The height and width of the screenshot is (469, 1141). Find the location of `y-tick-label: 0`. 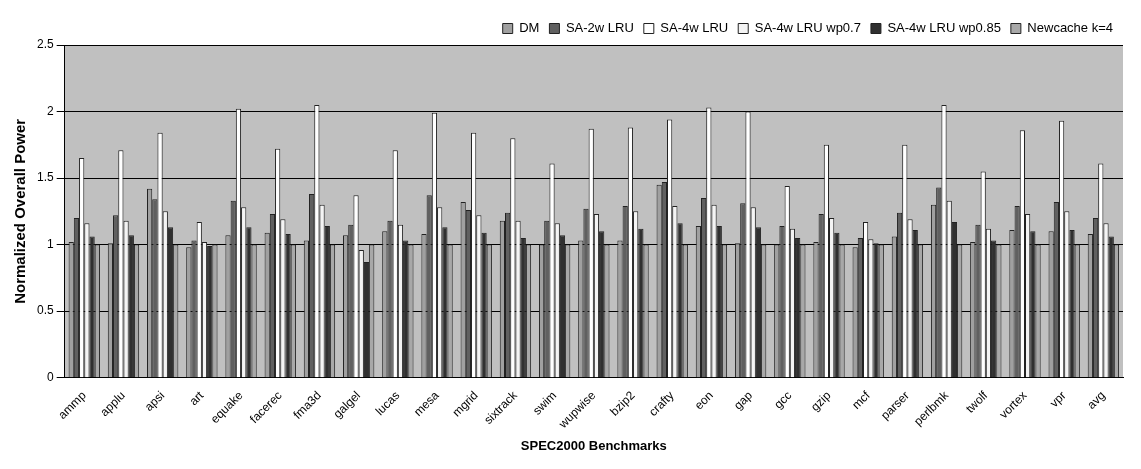

y-tick-label: 0 is located at coordinates (50, 376).